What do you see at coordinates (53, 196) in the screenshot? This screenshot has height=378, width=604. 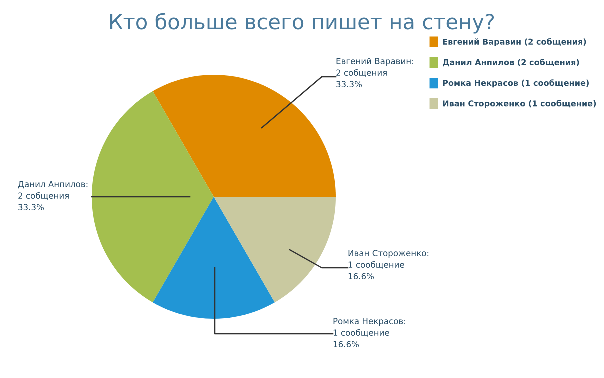 I see `data-label: Данил Анпилов: 2 собщения 33.3%` at bounding box center [53, 196].